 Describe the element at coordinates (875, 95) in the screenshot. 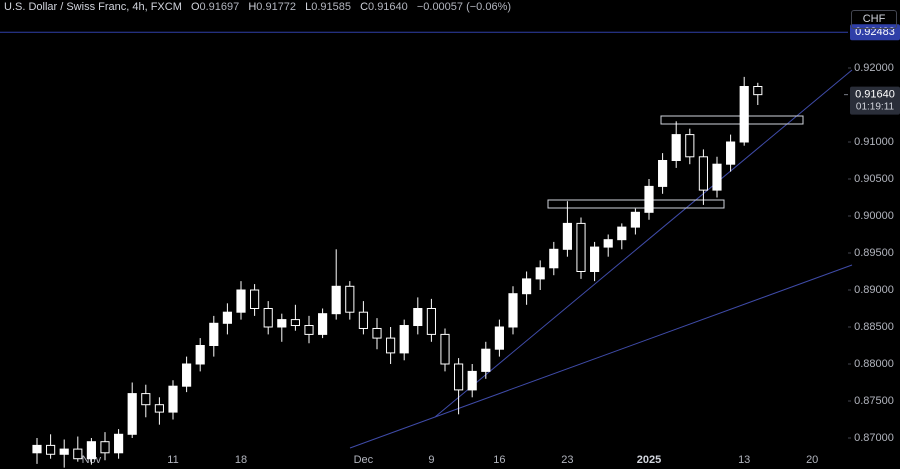

I see `last-price-label: 0.91640` at that location.